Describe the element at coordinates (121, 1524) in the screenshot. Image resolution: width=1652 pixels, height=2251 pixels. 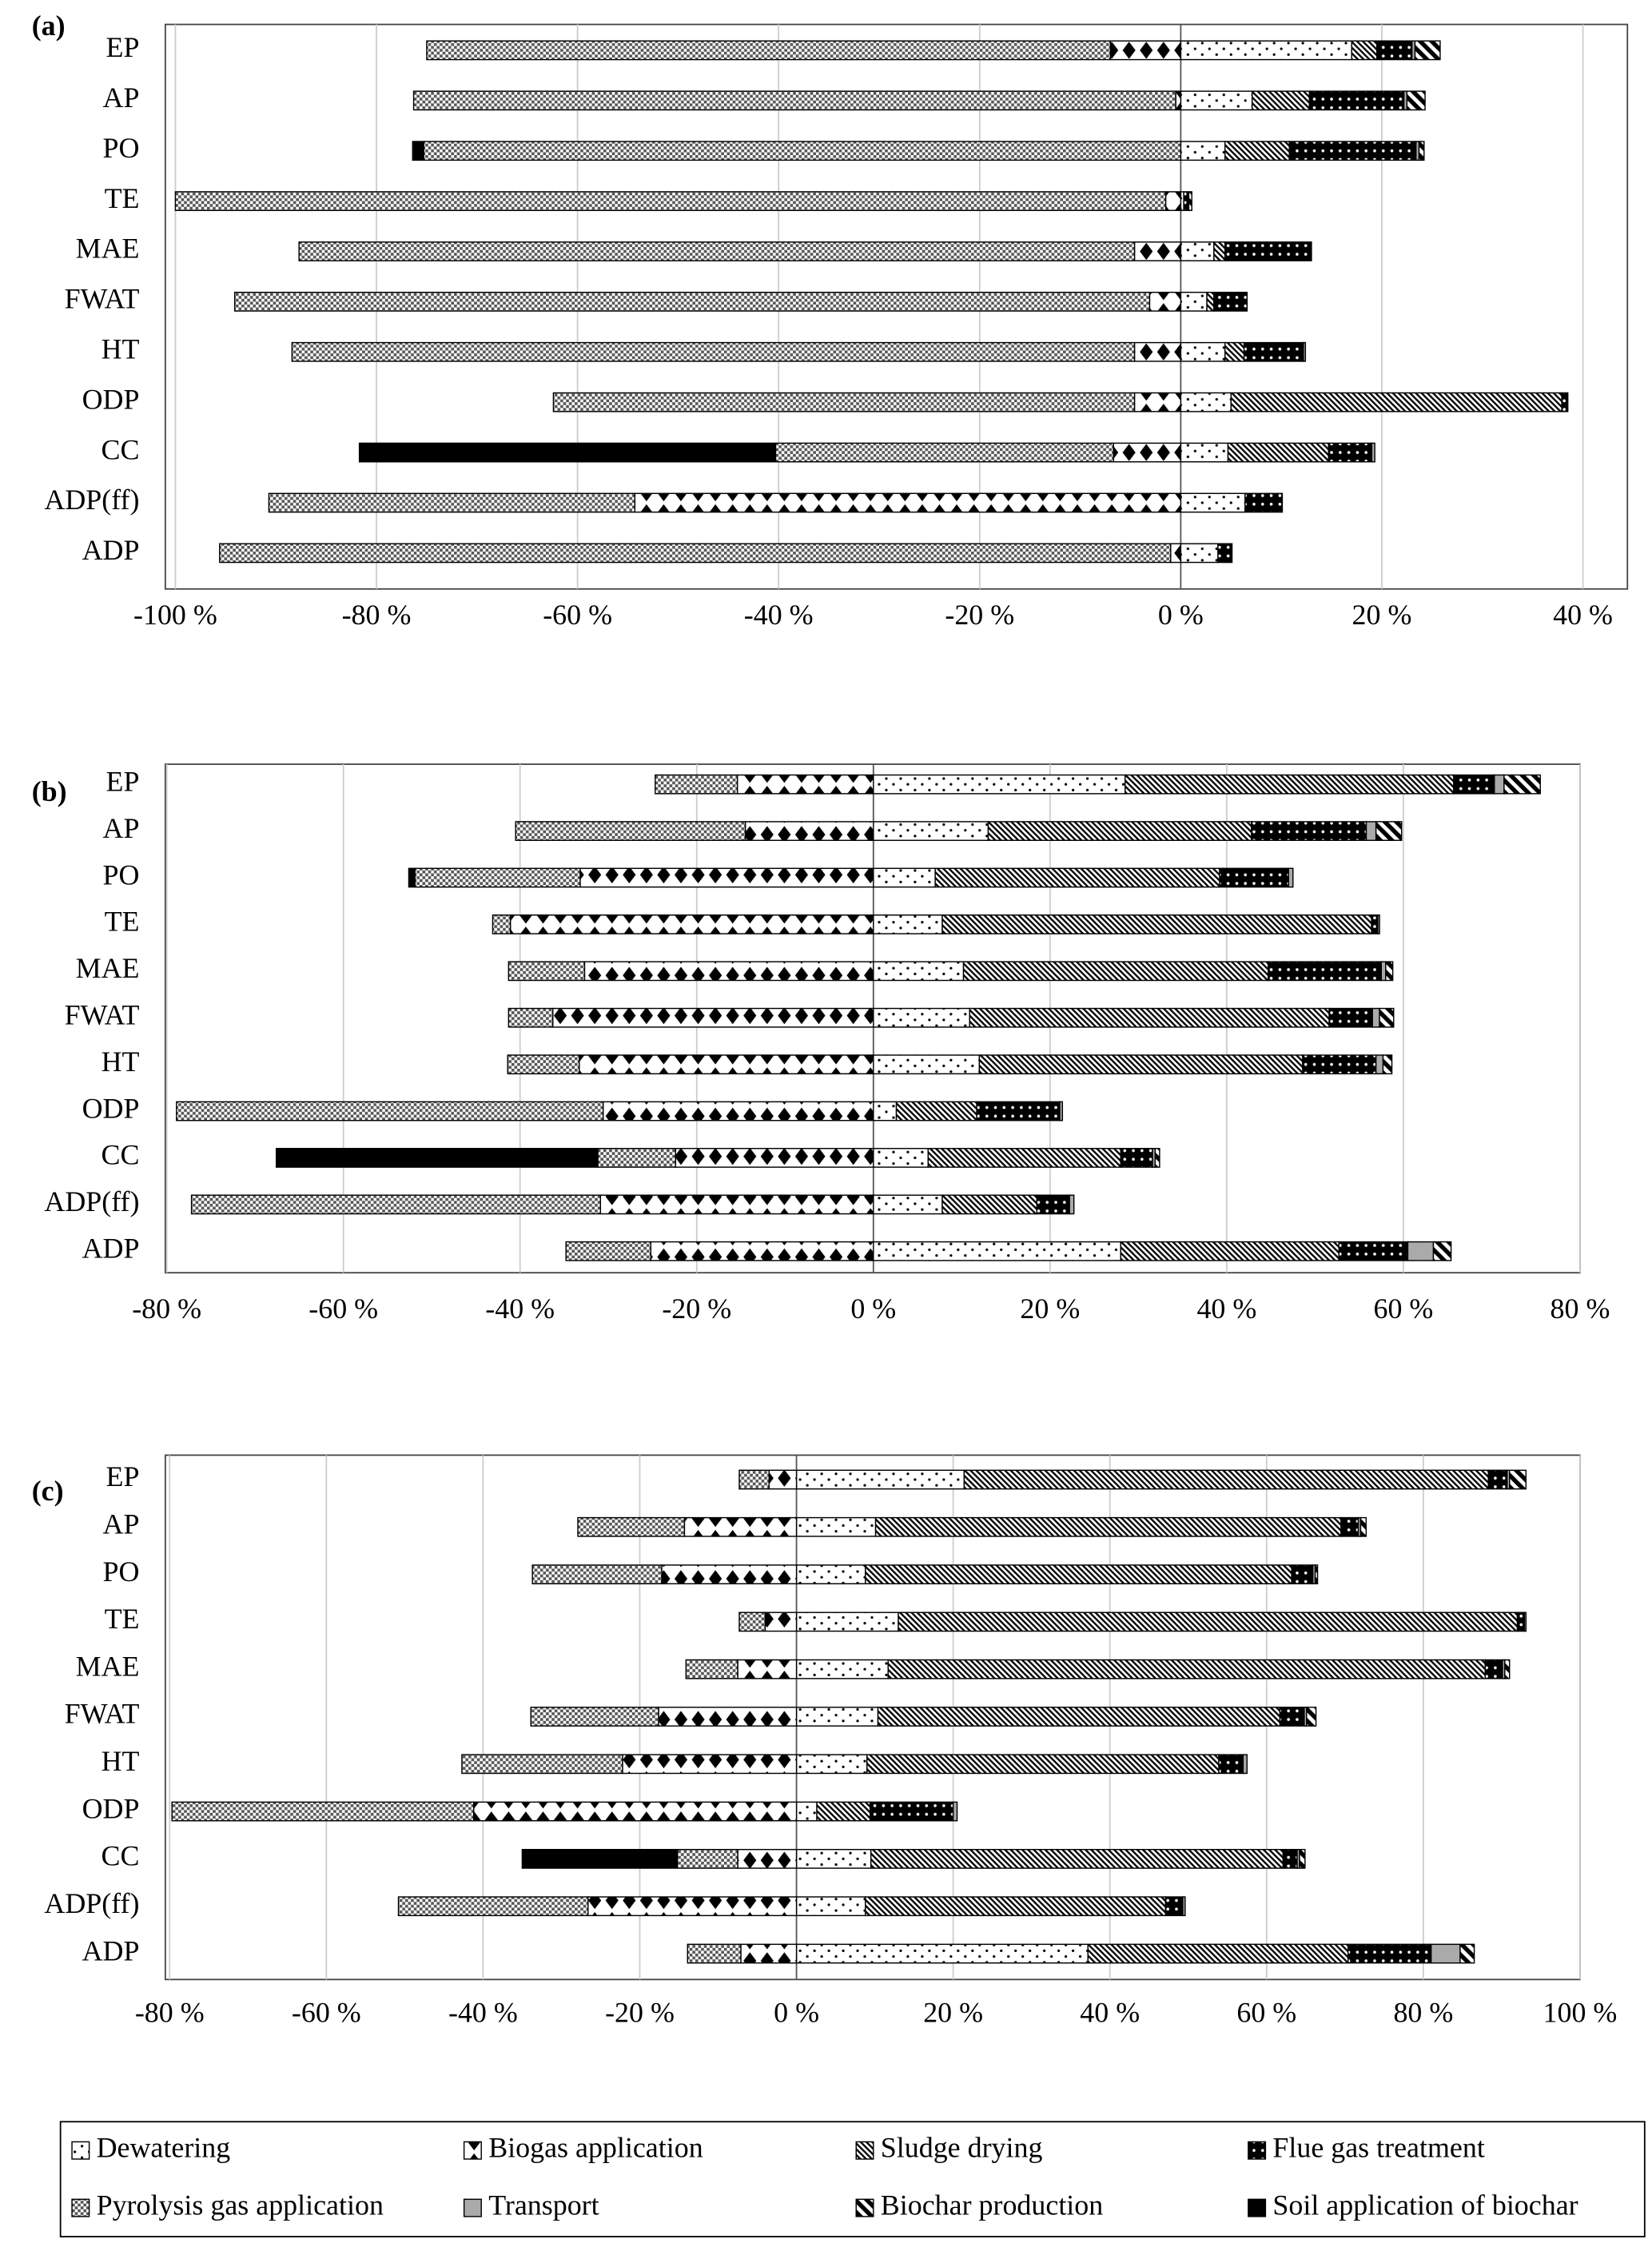
I see `y-tick-label: AP` at that location.